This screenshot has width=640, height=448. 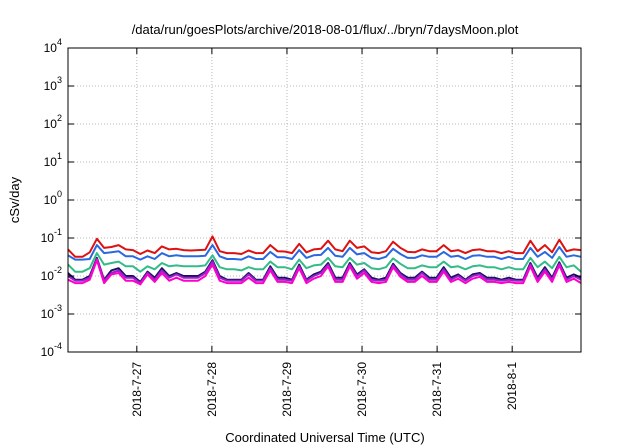 I want to click on series-layer, so click(x=324, y=260).